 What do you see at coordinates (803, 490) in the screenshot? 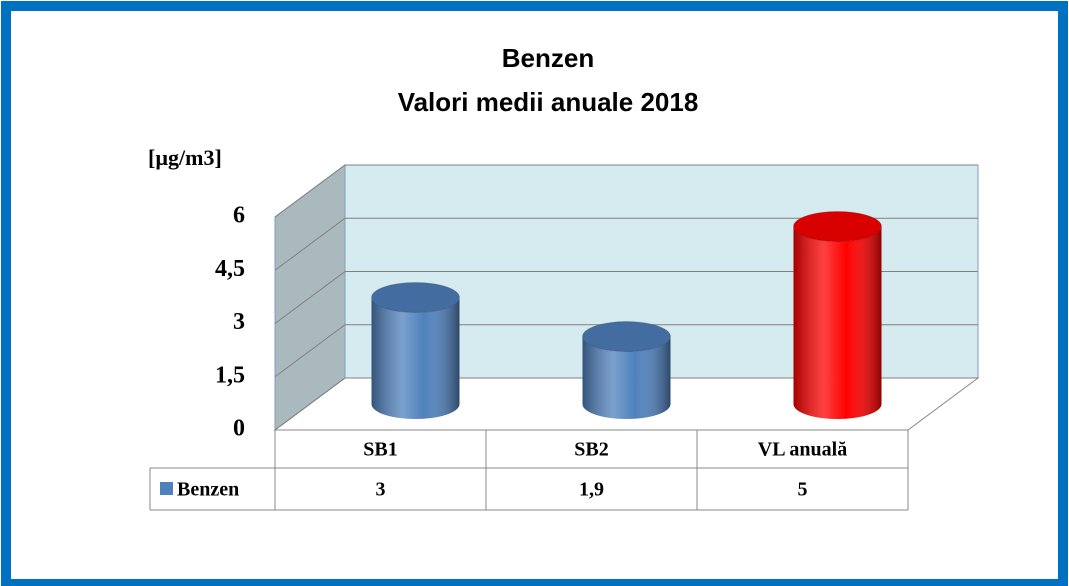
I see `data-label: 5` at bounding box center [803, 490].